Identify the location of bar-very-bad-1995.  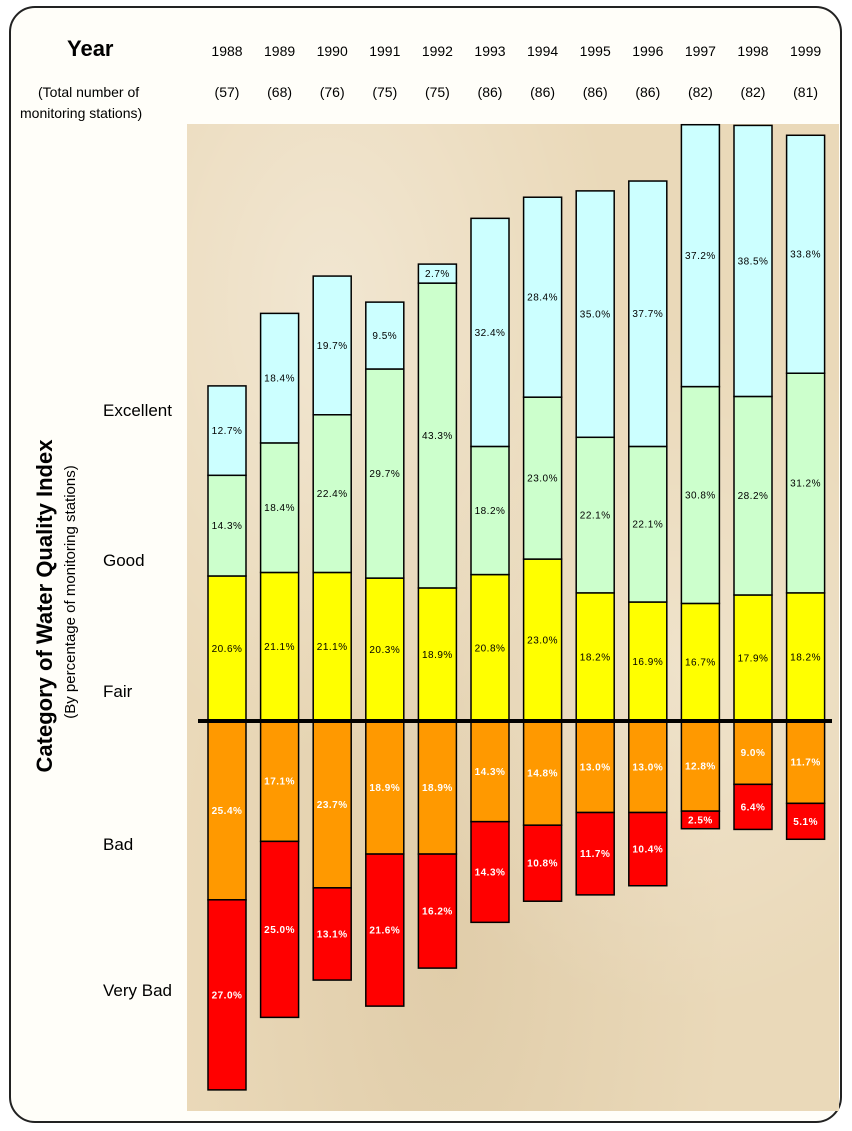
(595, 853).